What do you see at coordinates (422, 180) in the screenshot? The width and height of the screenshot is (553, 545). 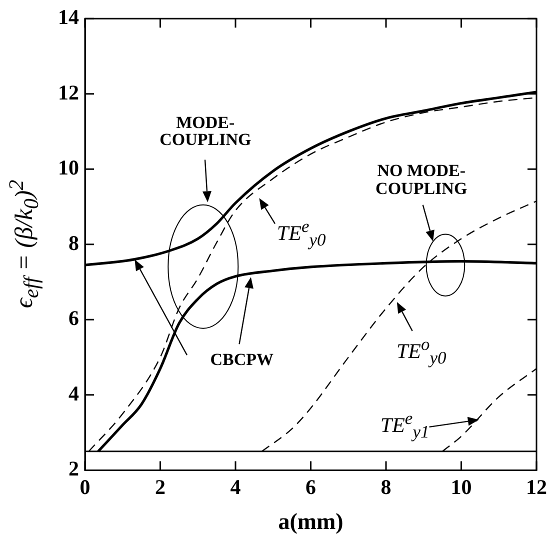 I see `annotation: NO MODE- COUPLING` at bounding box center [422, 180].